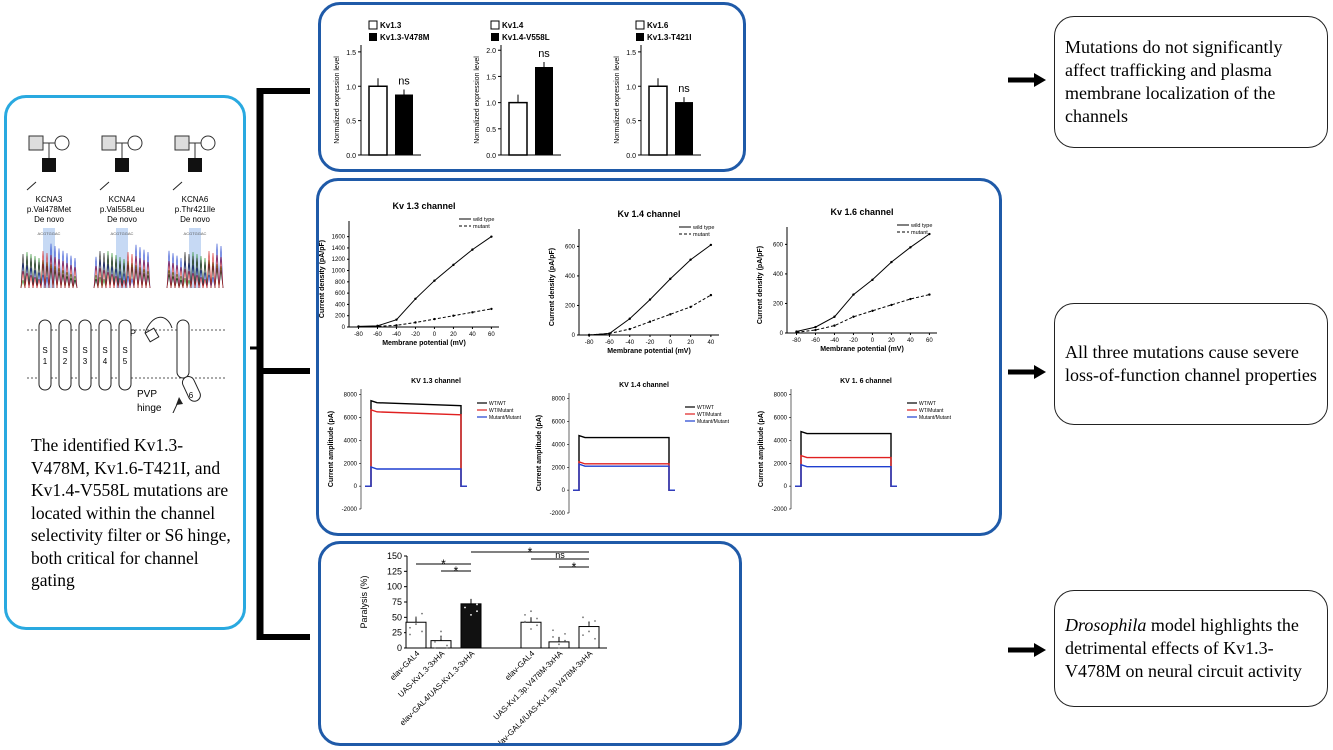  I want to click on variant-name: p.Thr421Ile, so click(195, 209).